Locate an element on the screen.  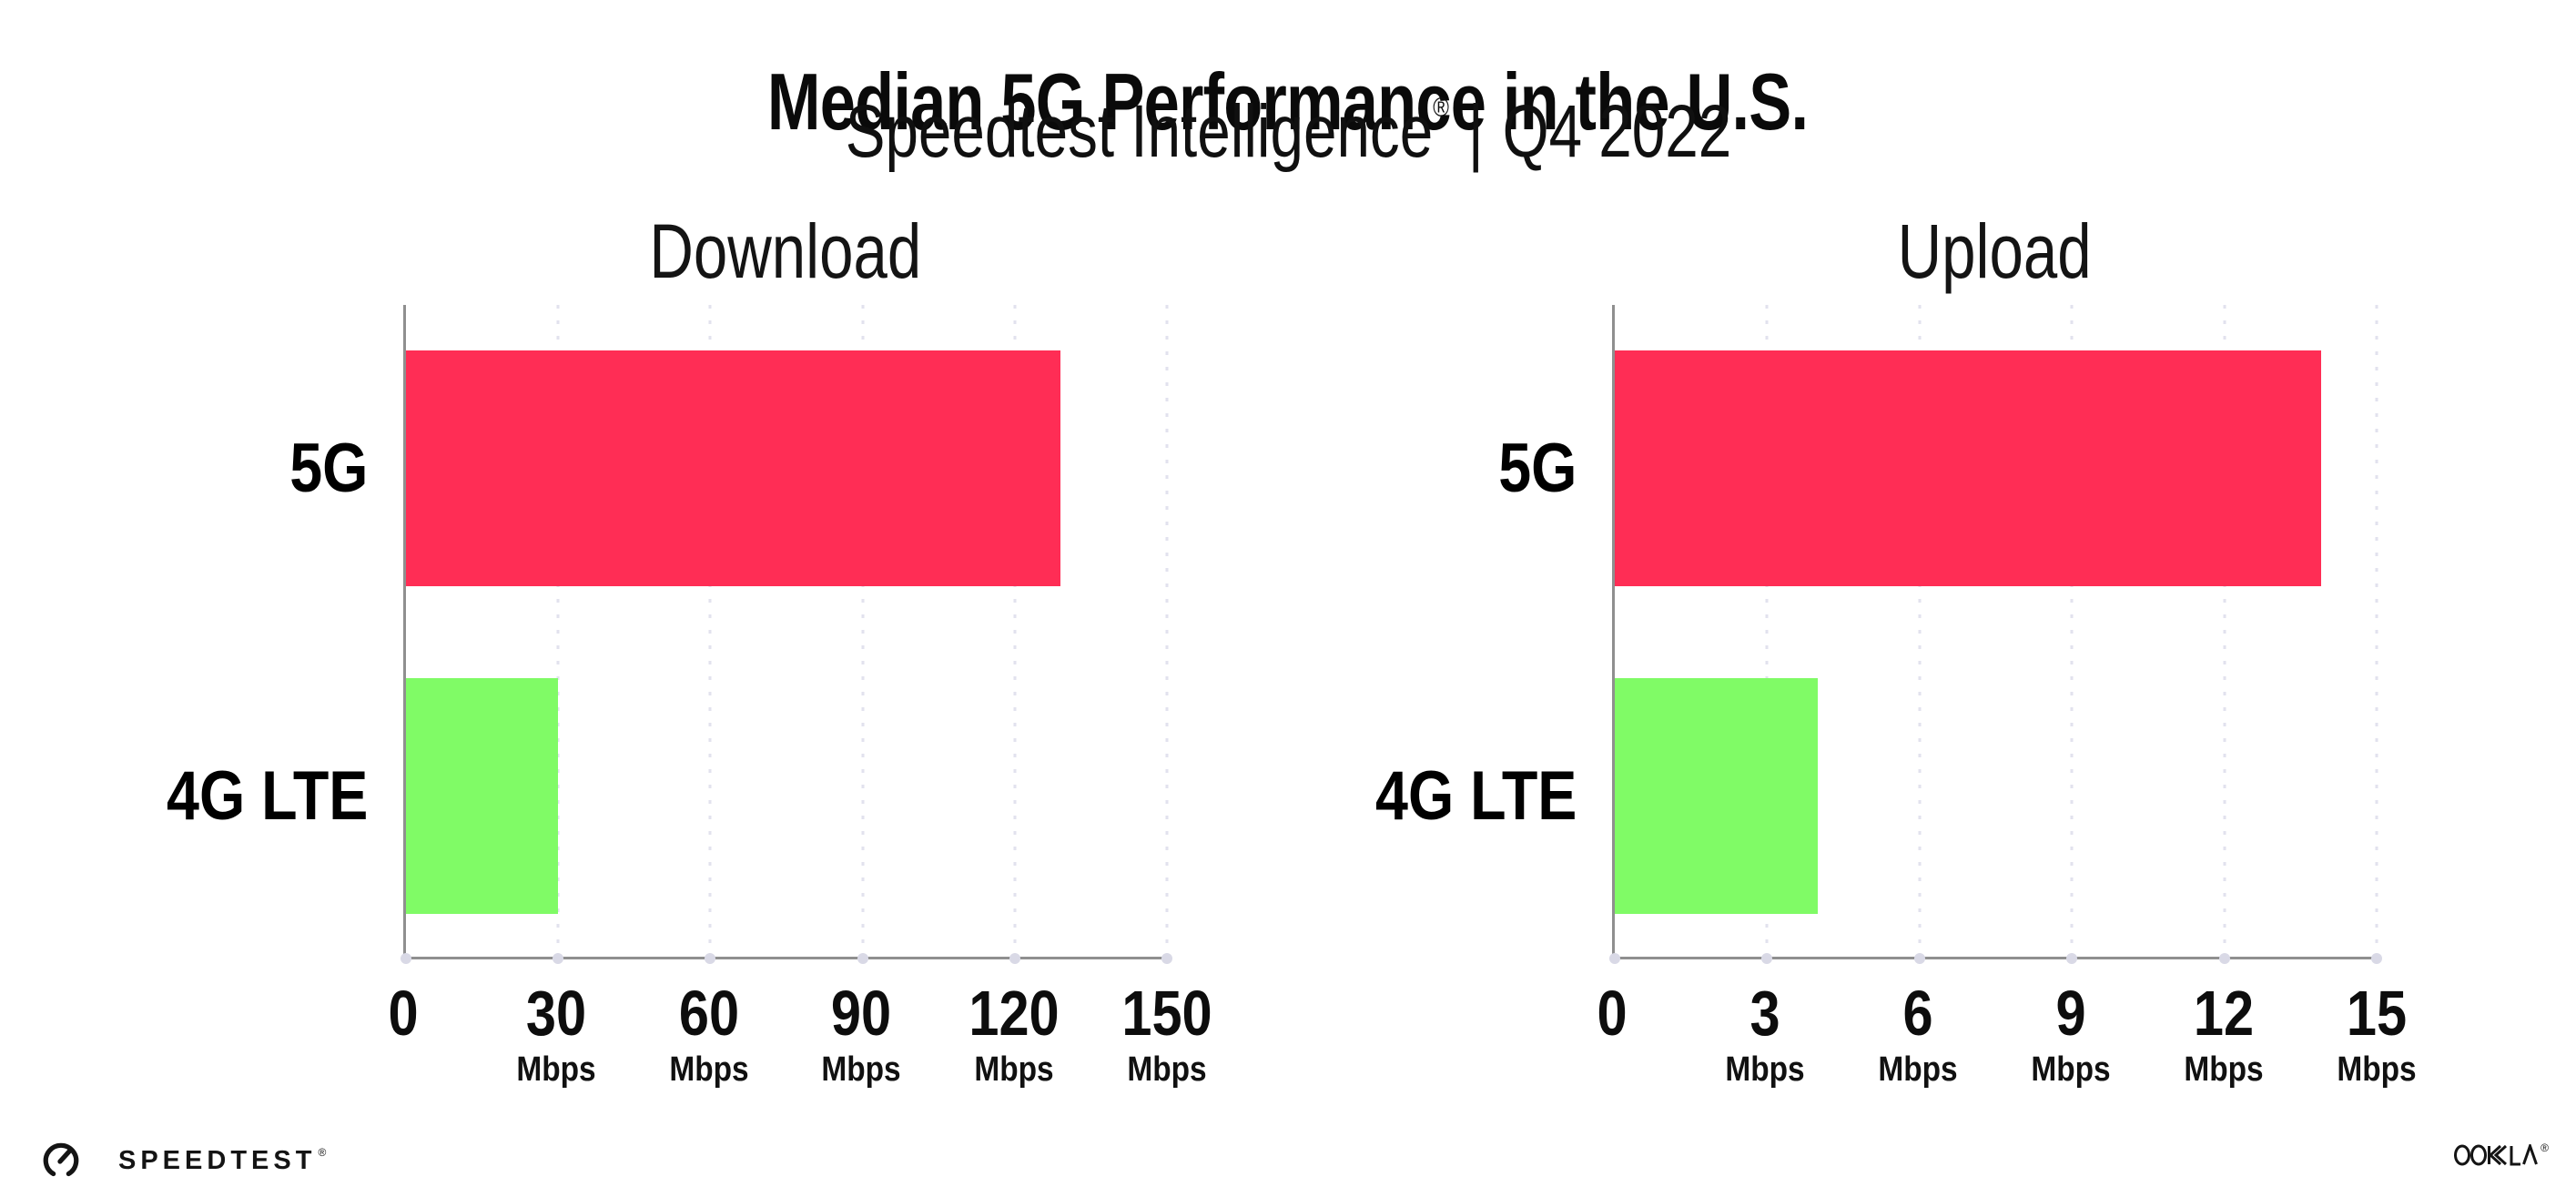
x-tick: 120 Mbps is located at coordinates (1014, 1036).